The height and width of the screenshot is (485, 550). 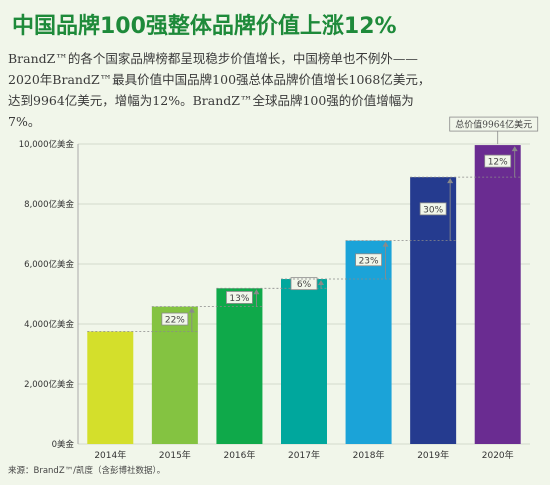 I want to click on x-axis-ticks: 2014年 2015年 2016年 2017年 2018年 2019年 2020年, so click(x=303, y=455).